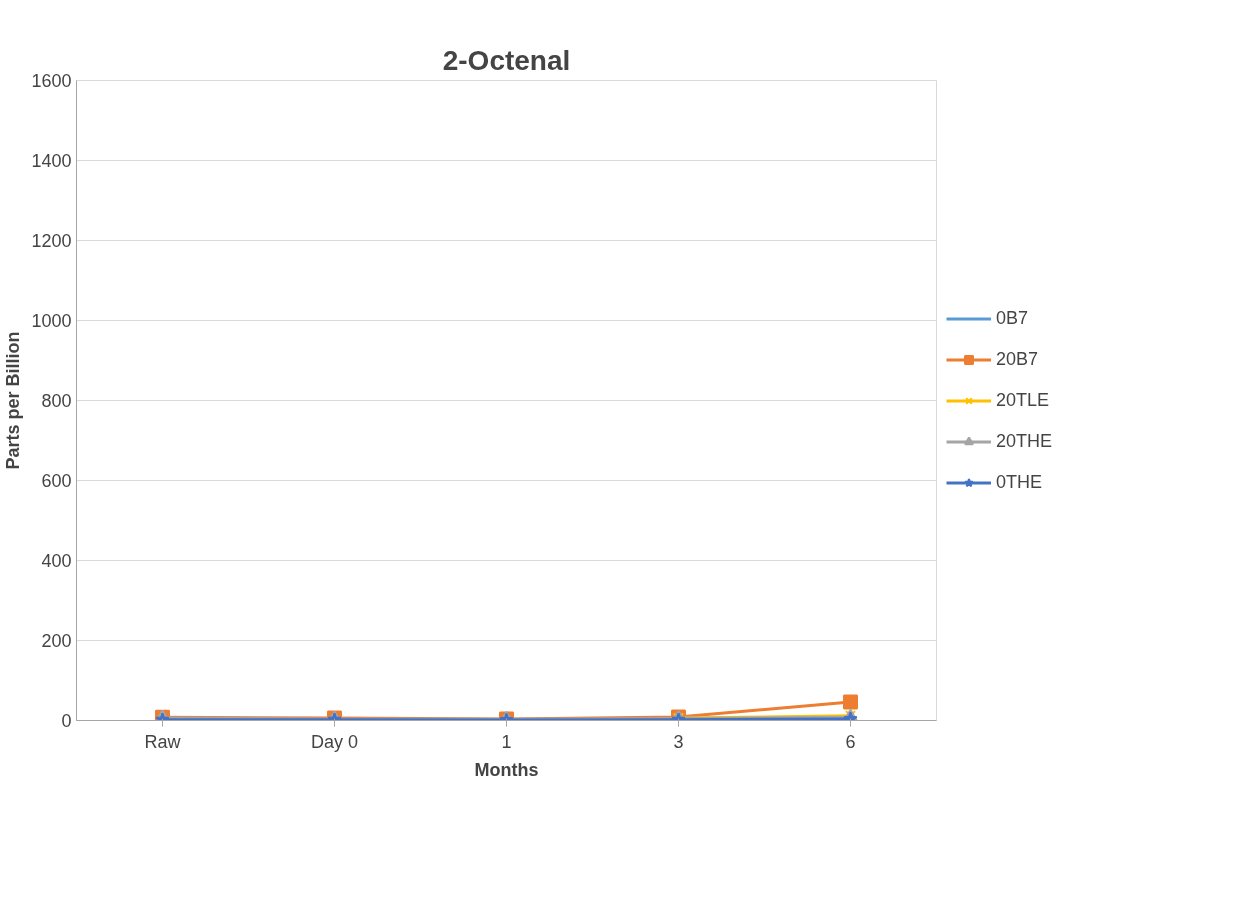  I want to click on y-tick-label: 1400, so click(51, 161).